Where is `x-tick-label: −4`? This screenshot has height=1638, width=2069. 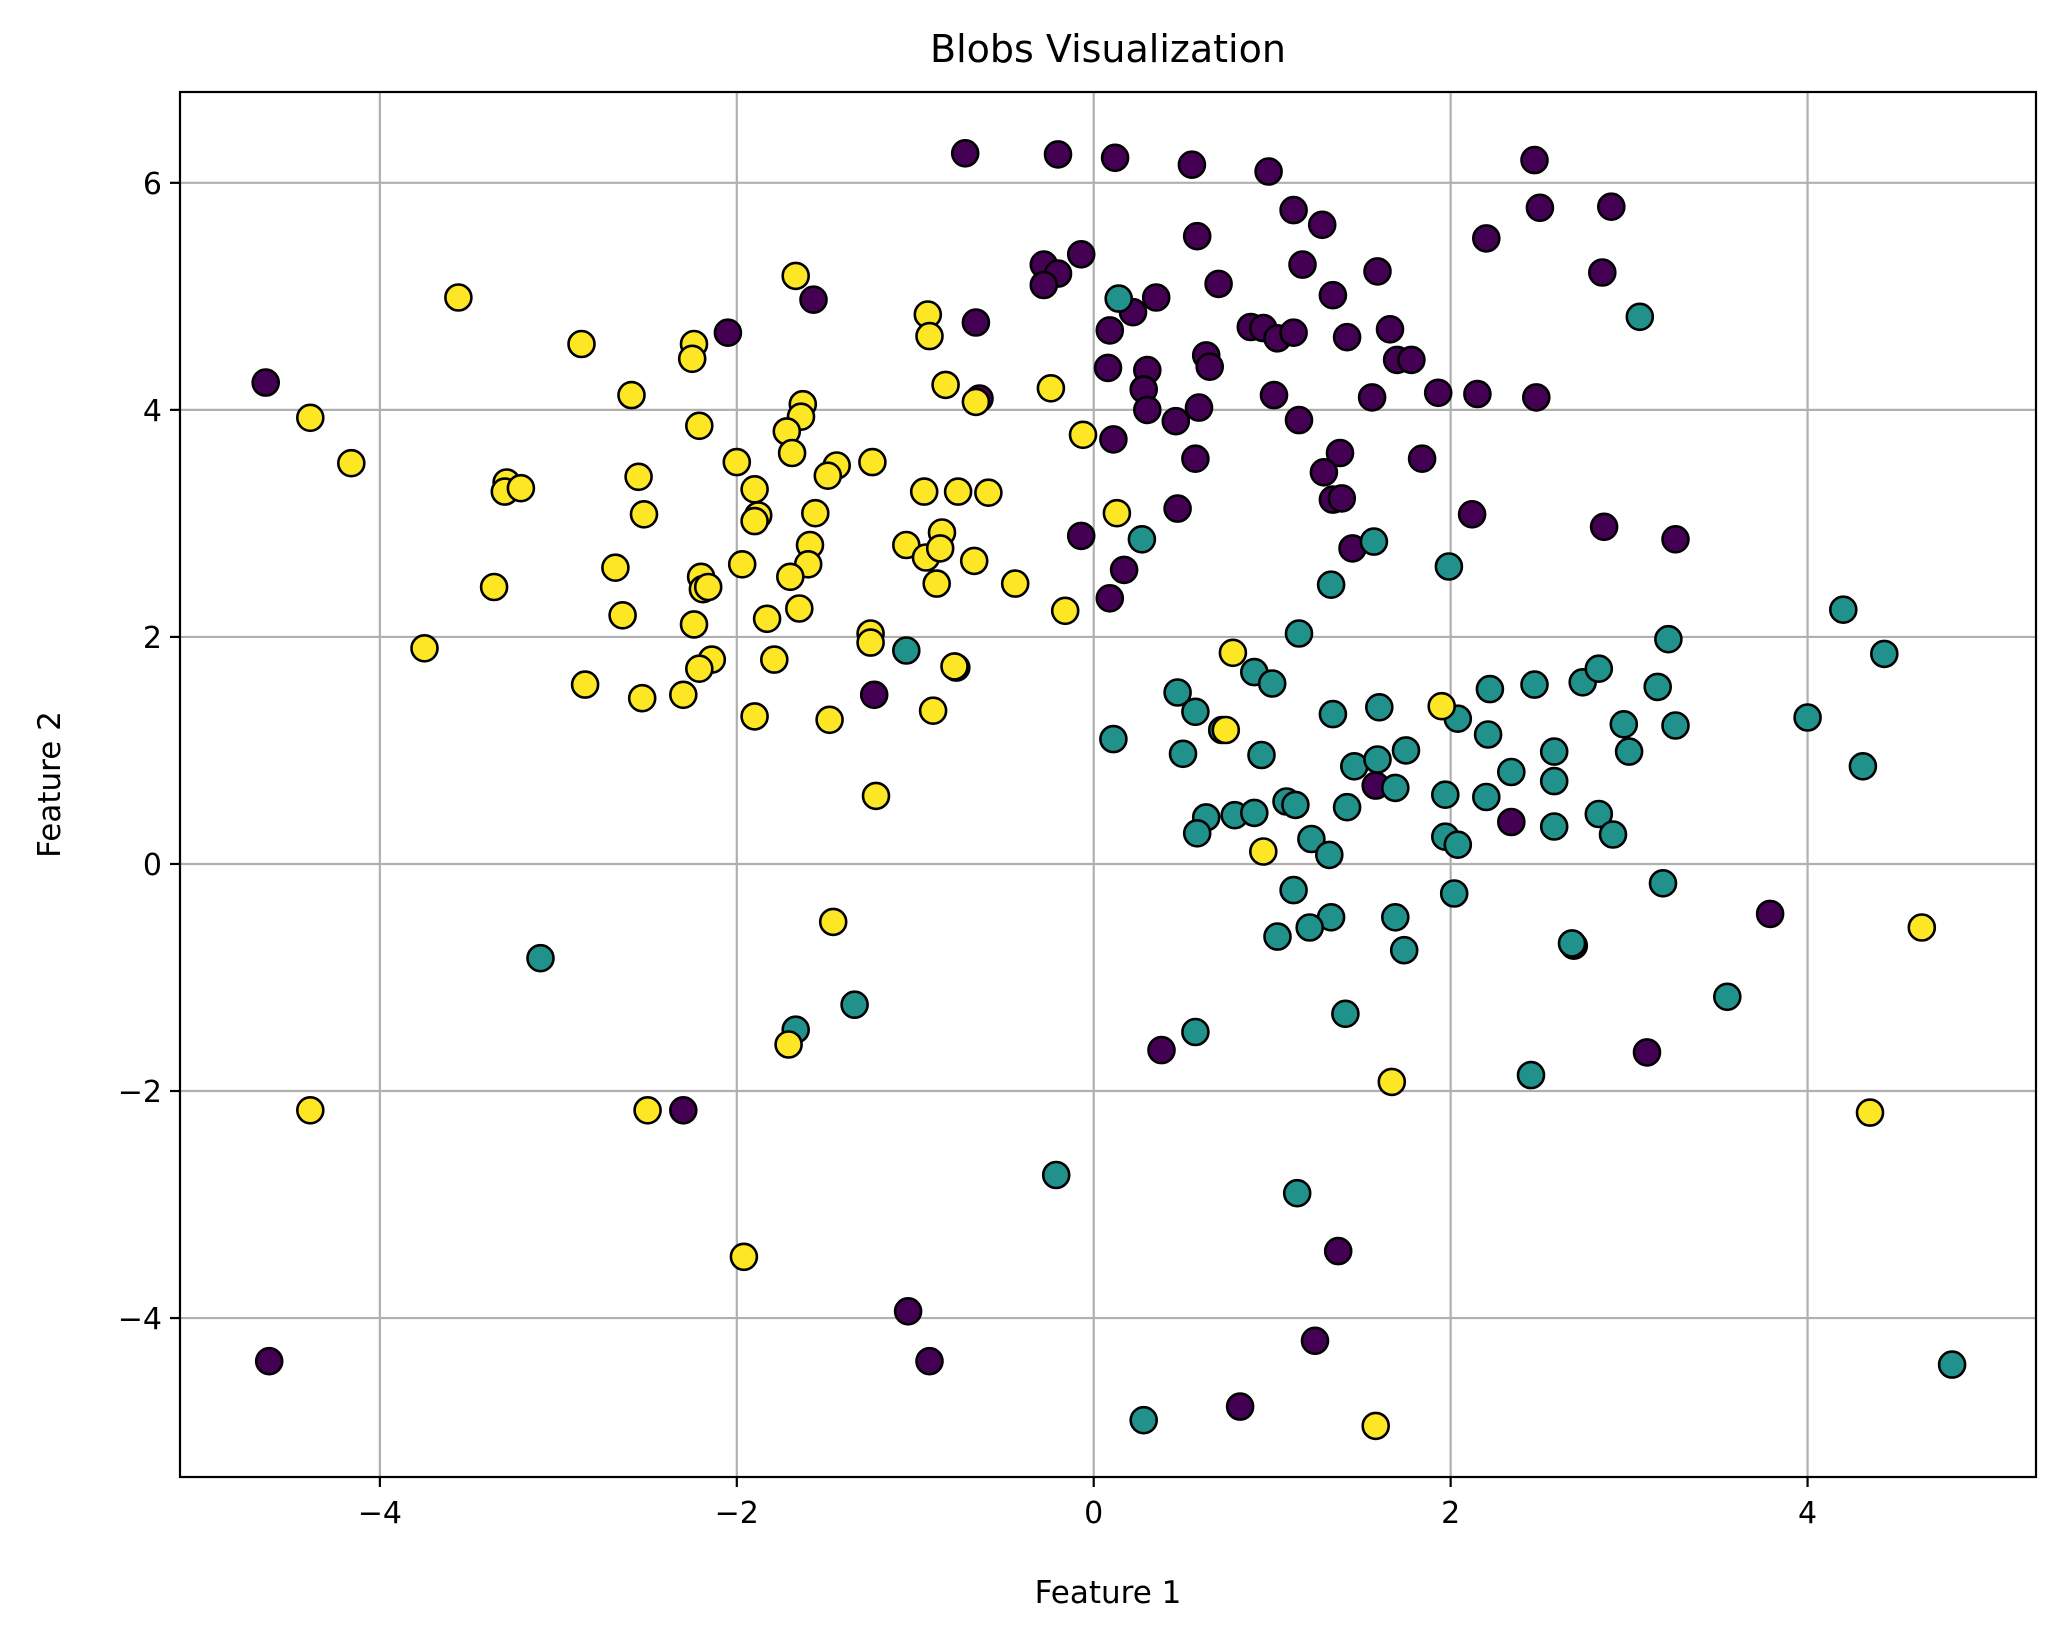
x-tick-label: −4 is located at coordinates (380, 1513).